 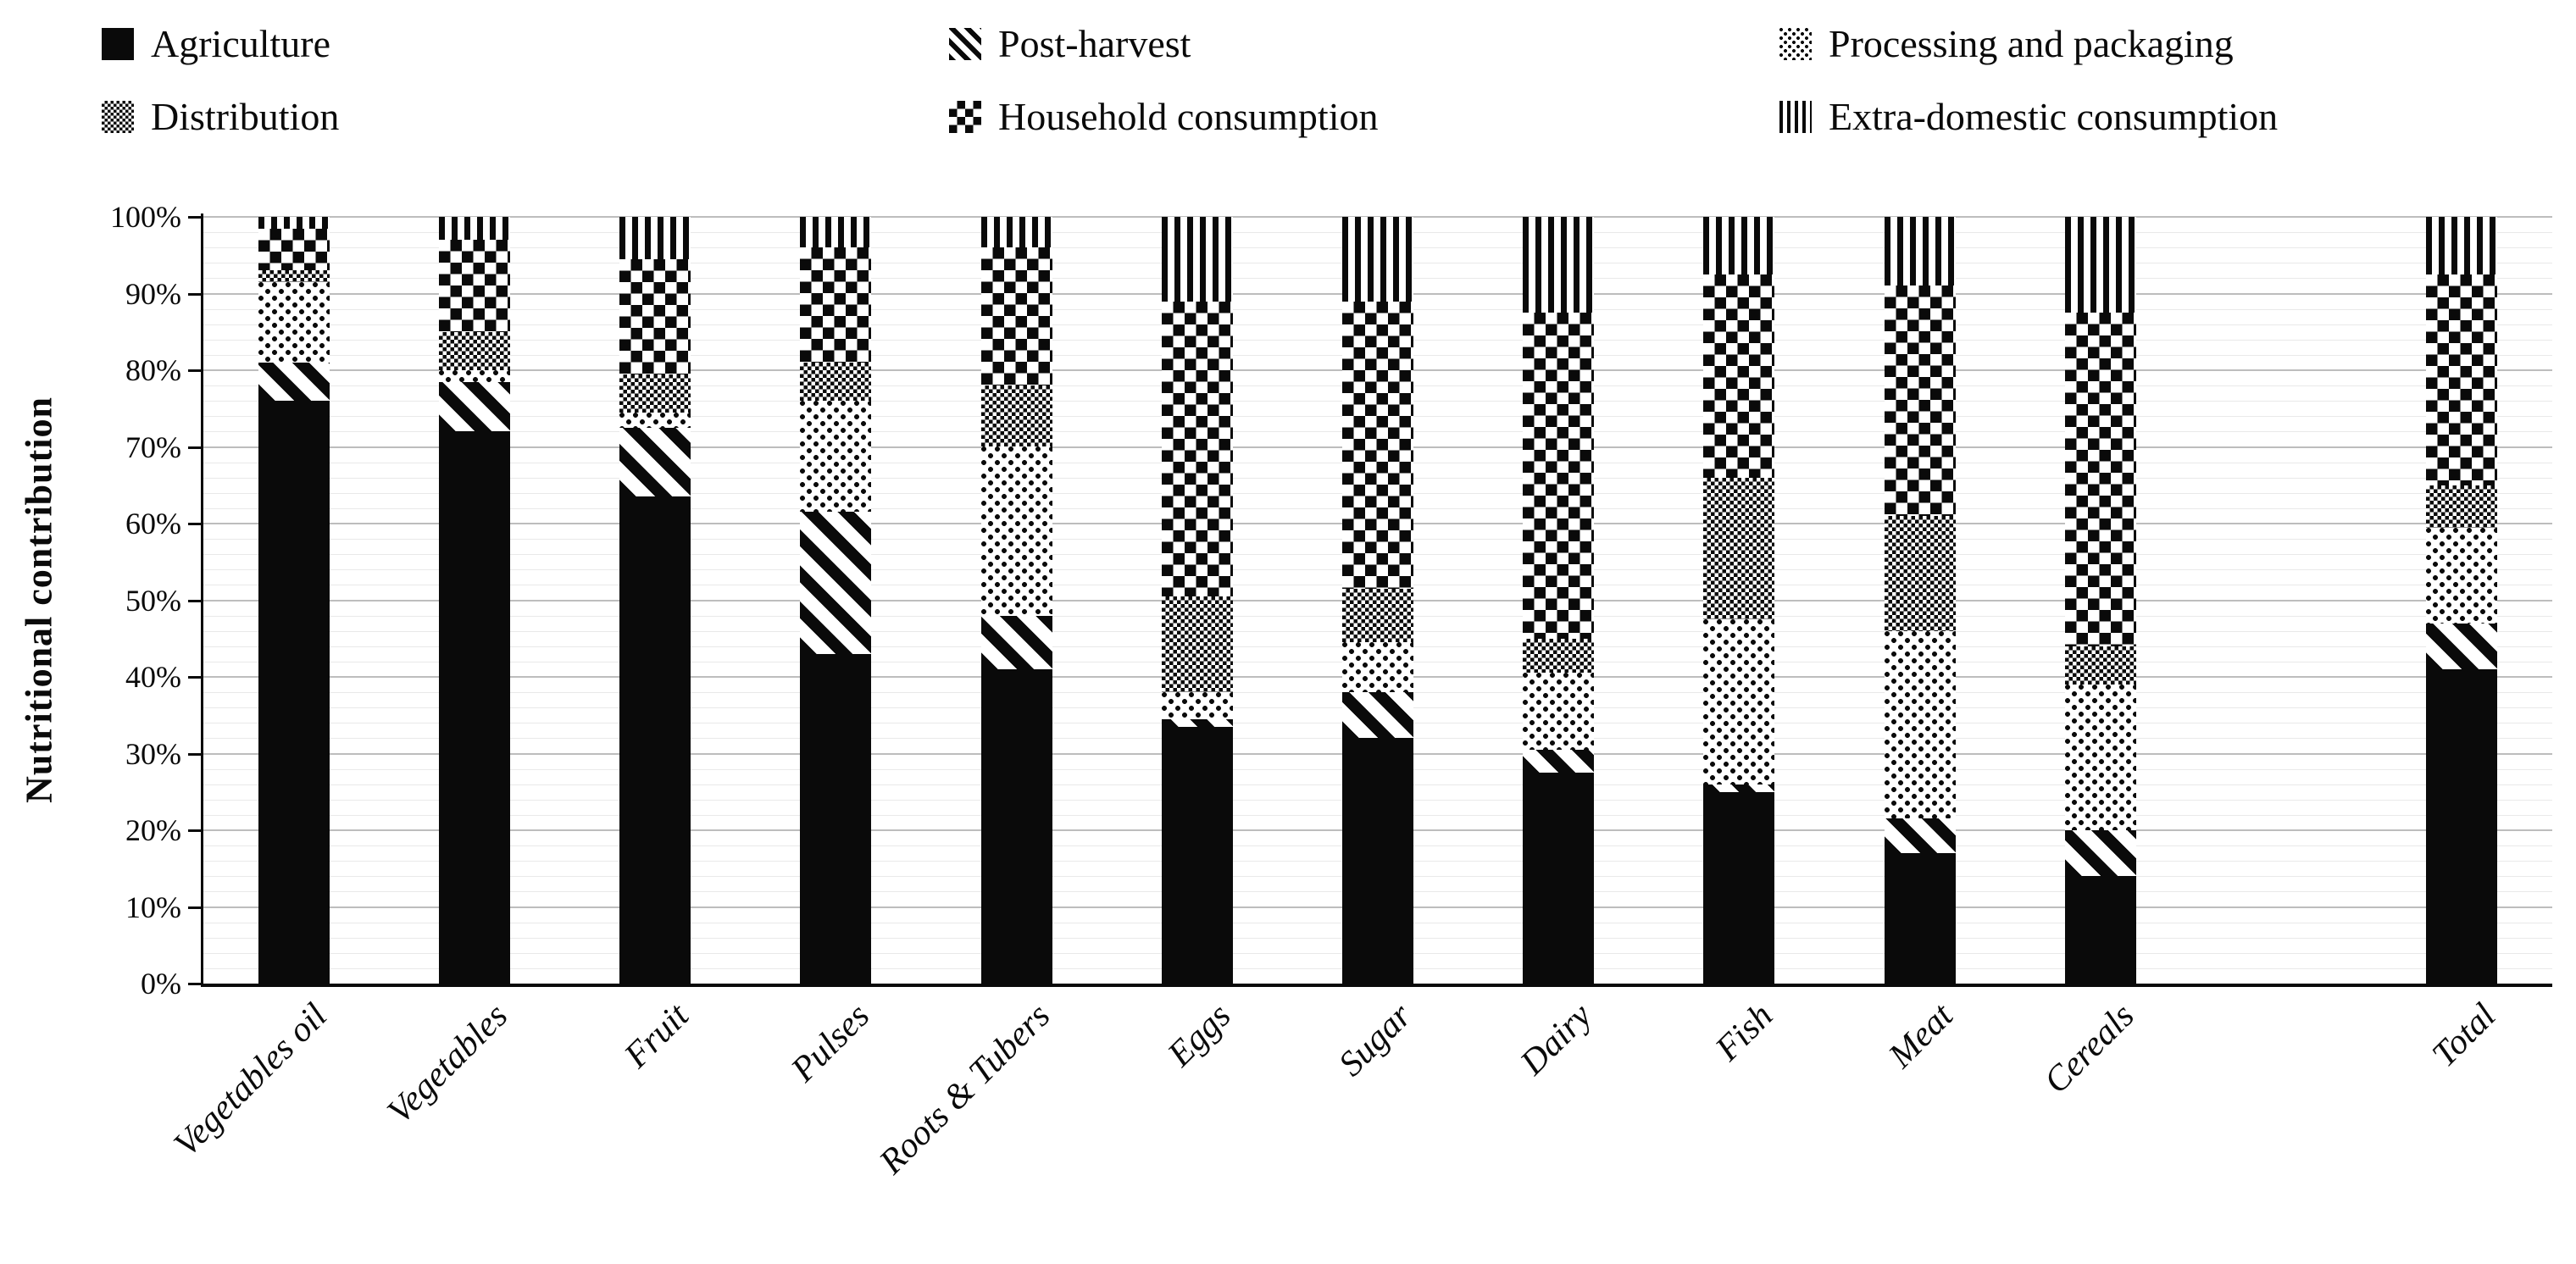 What do you see at coordinates (965, 117) in the screenshot?
I see `household-swatch-icon` at bounding box center [965, 117].